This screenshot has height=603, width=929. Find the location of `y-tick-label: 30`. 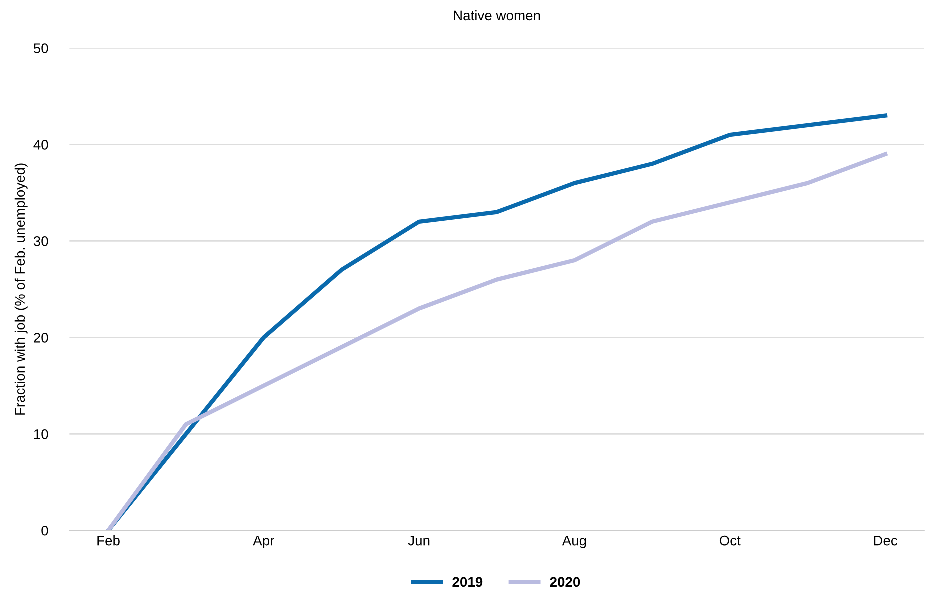

y-tick-label: 30 is located at coordinates (41, 241).